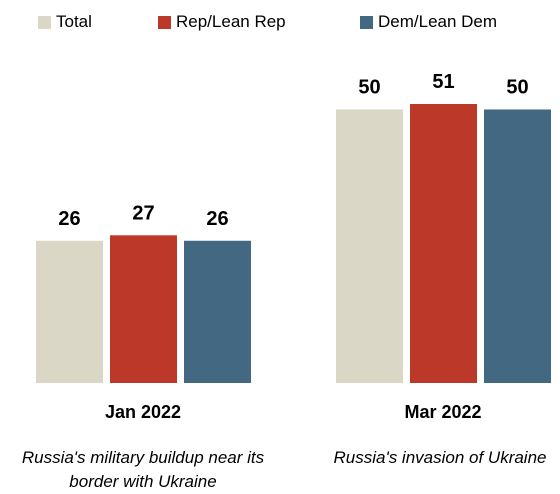  I want to click on value-label-rep-lean-rep-0: 27, so click(143, 213).